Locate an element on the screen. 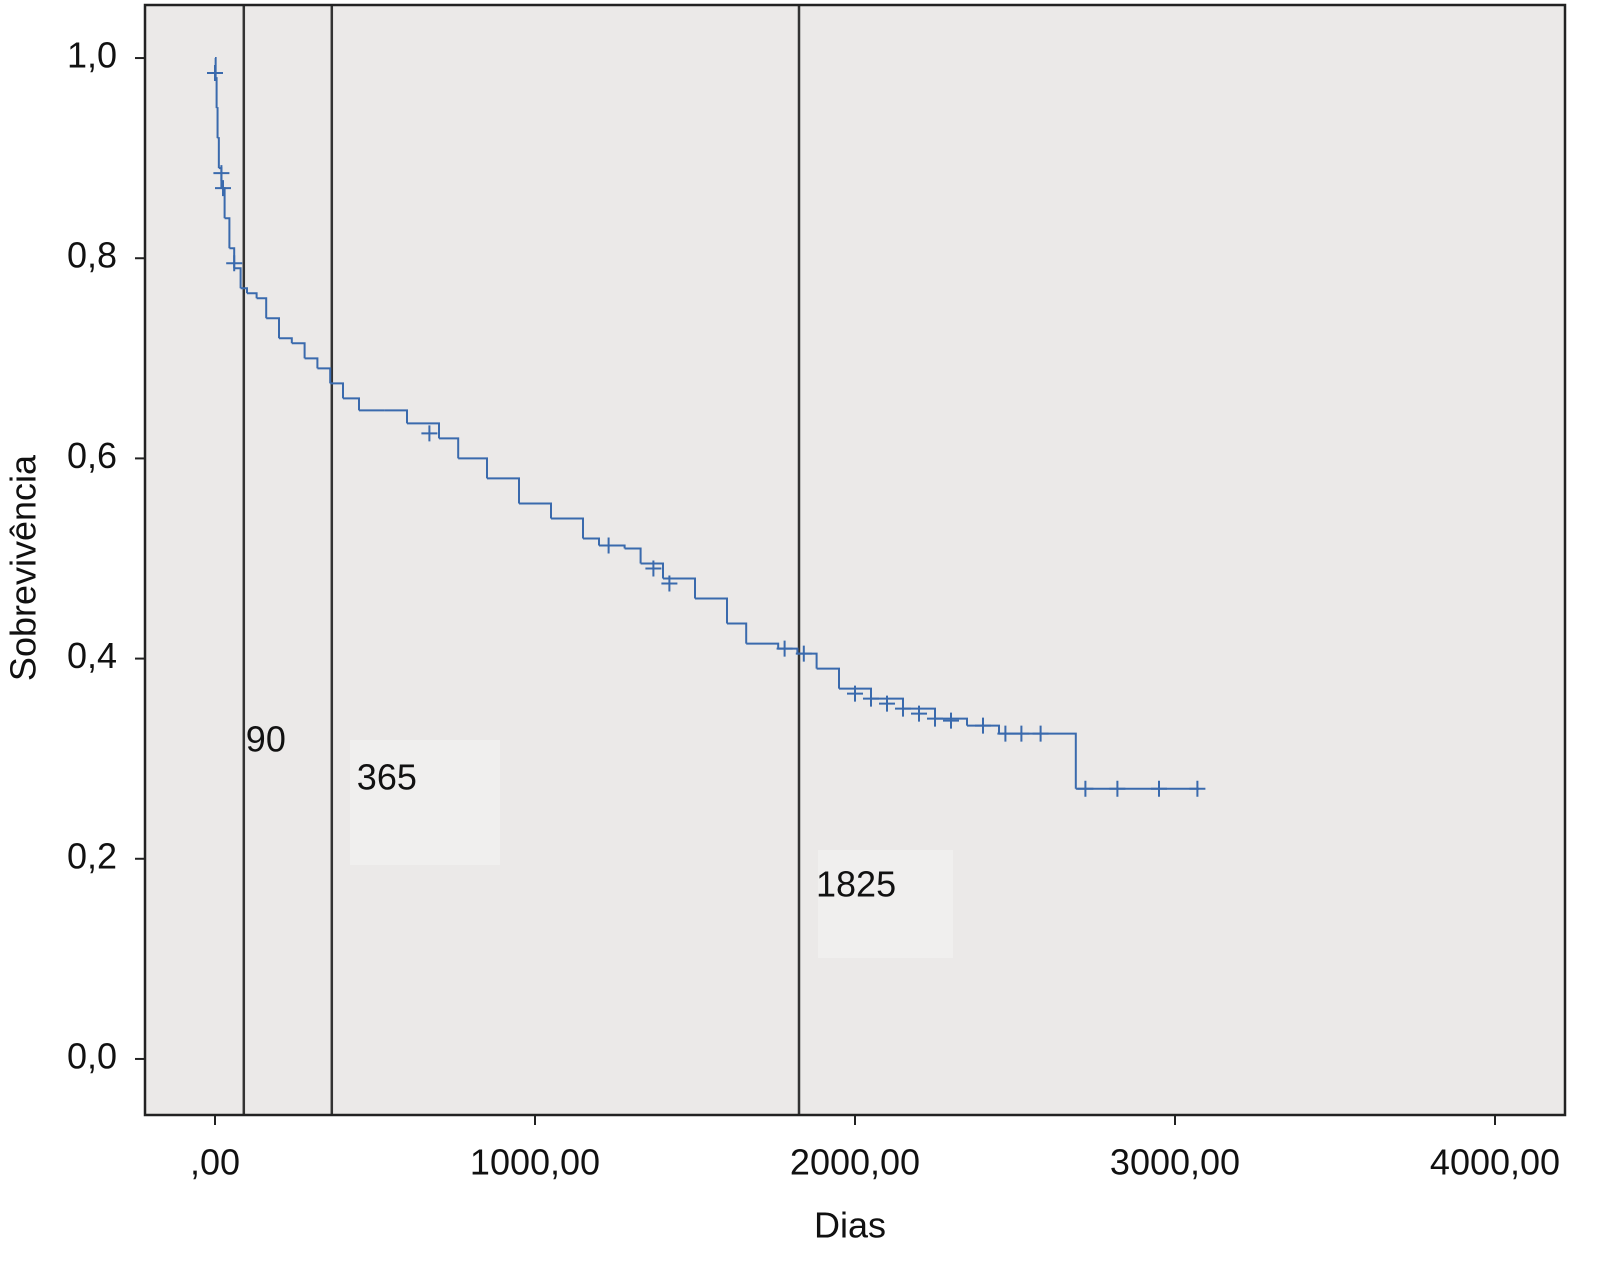 Image resolution: width=1597 pixels, height=1286 pixels. y-axis-title: Sobrevivência is located at coordinates (23, 567).